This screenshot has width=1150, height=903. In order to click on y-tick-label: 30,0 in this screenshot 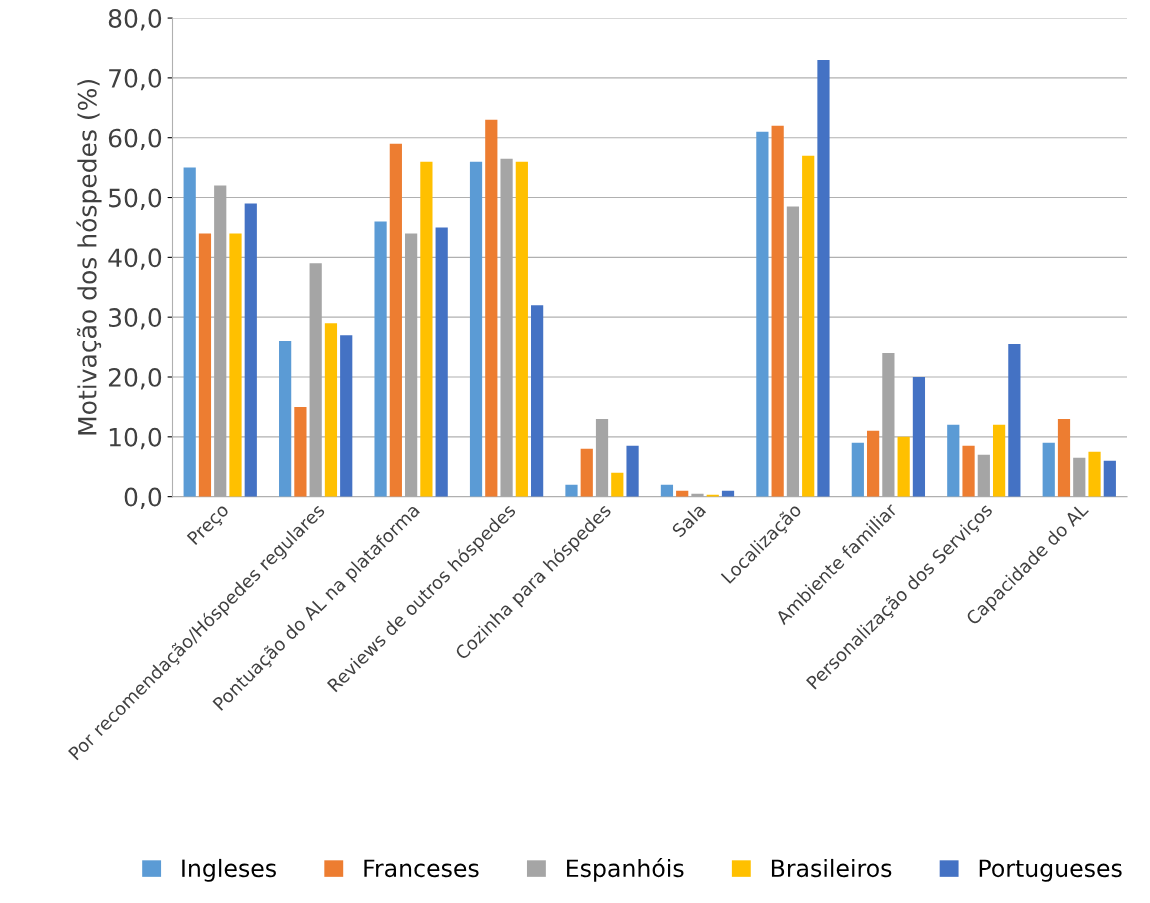, I will do `click(135, 319)`.